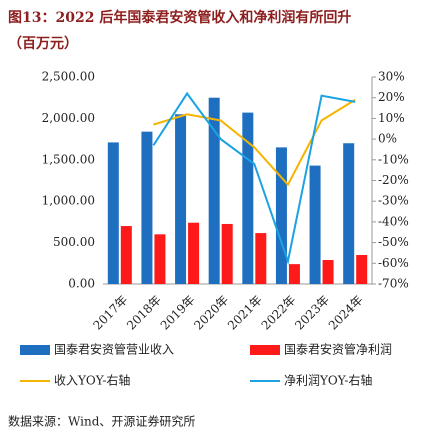  I want to click on line, so click(254, 142).